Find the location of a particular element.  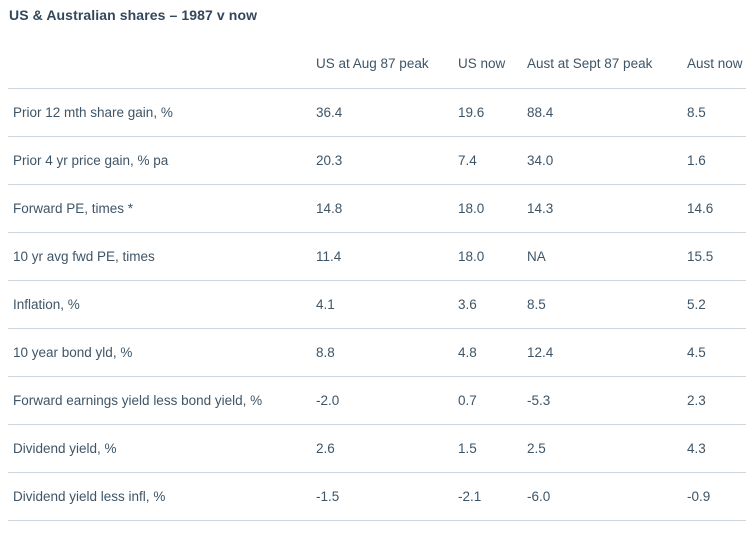

table-cell: -0.9 is located at coordinates (714, 496).